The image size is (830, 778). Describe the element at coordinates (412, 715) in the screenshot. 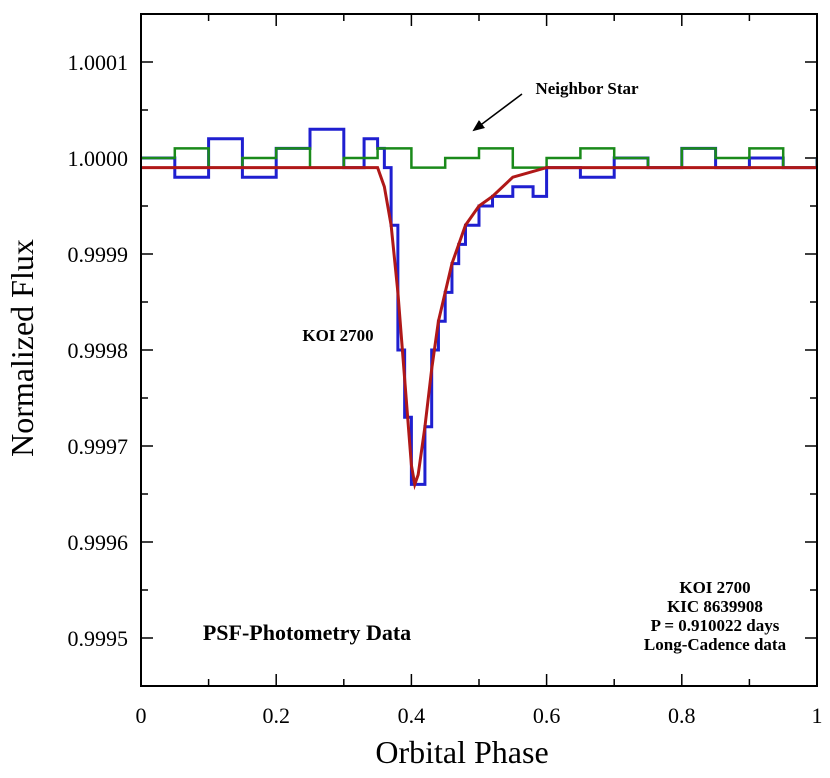

I see `x-tick-label: 0.4` at that location.